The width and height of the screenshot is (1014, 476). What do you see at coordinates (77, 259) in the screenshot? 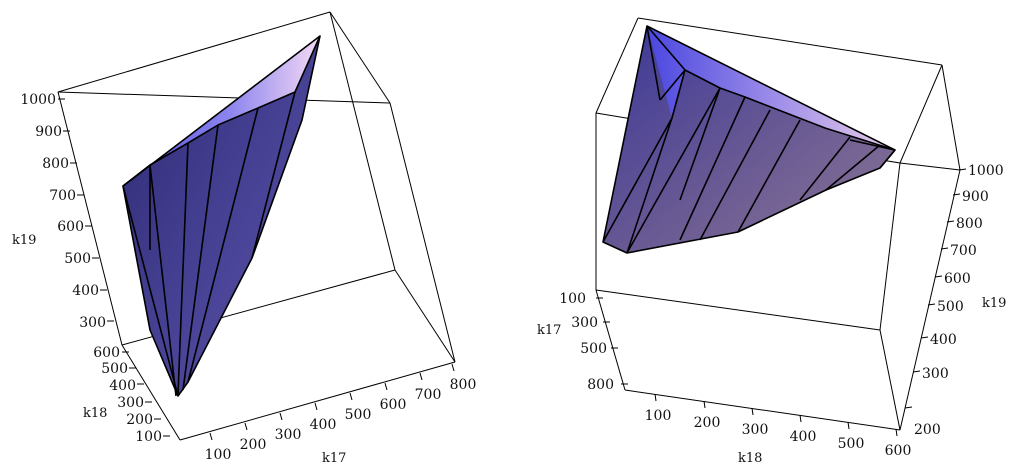
I see `left-z-tick-label: 500` at bounding box center [77, 259].